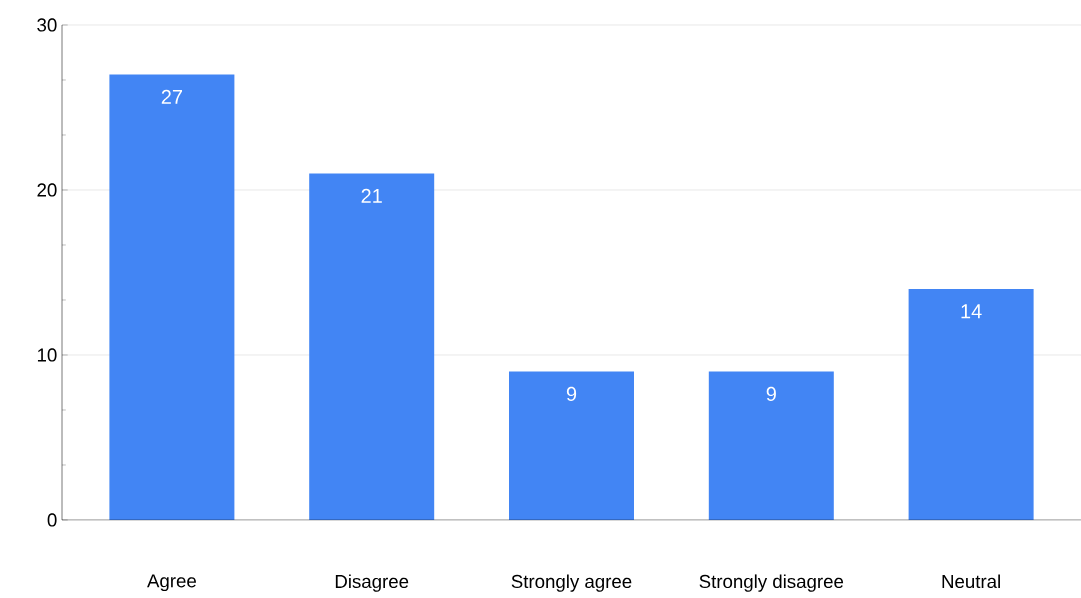 The image size is (1081, 598). Describe the element at coordinates (771, 583) in the screenshot. I see `x-tick-label: Strongly disagree` at that location.